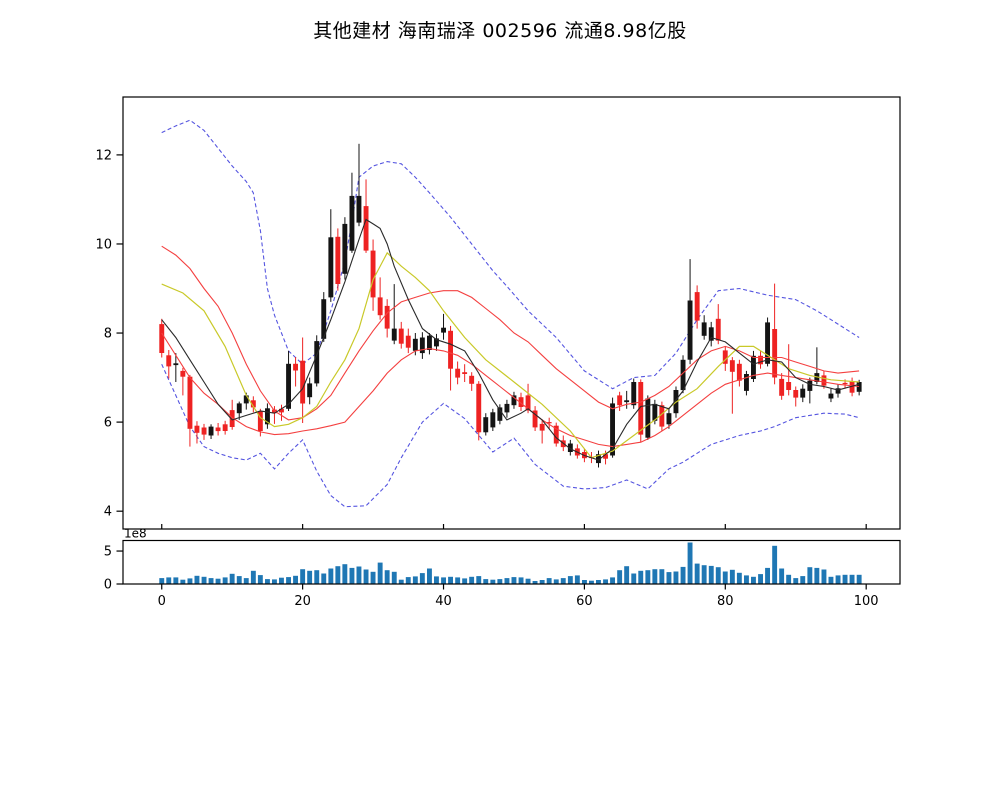 Image resolution: width=1000 pixels, height=804 pixels. What do you see at coordinates (103, 244) in the screenshot?
I see `svg-text: 10` at bounding box center [103, 244].